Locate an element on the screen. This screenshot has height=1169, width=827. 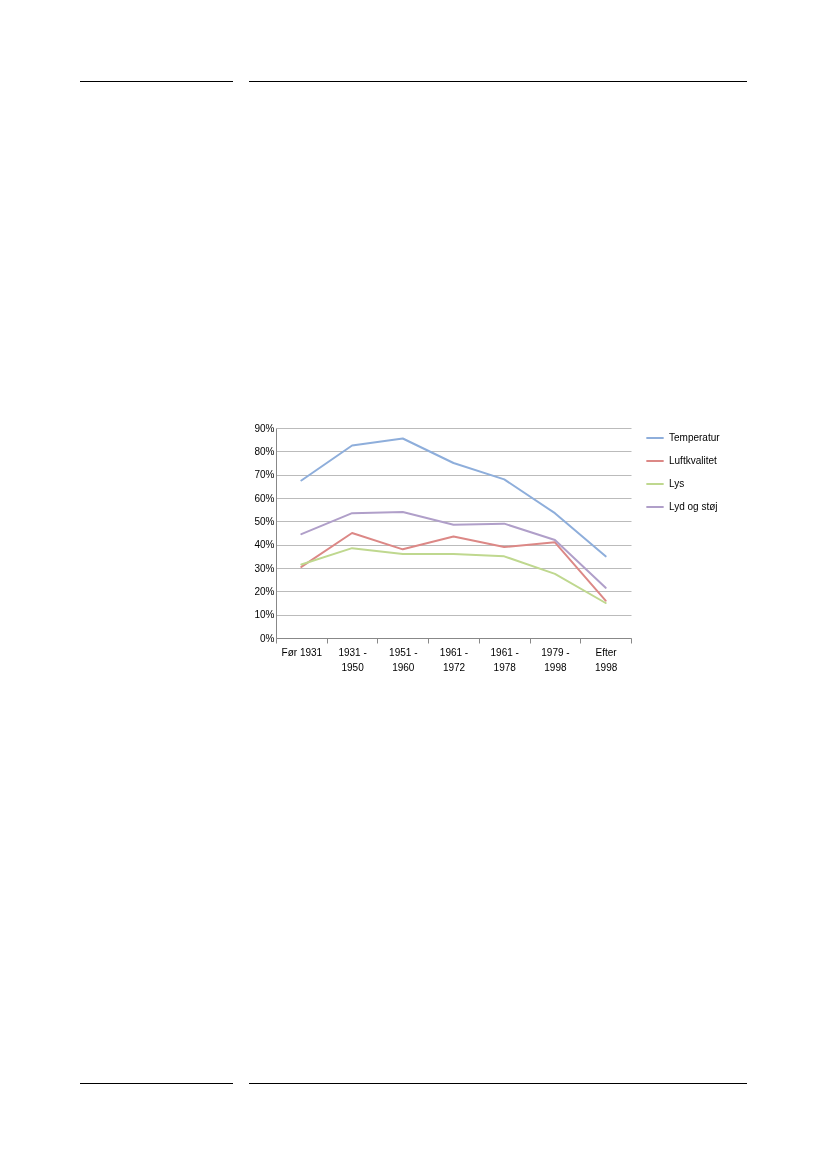
y-tick-label: 90% is located at coordinates (264, 428).